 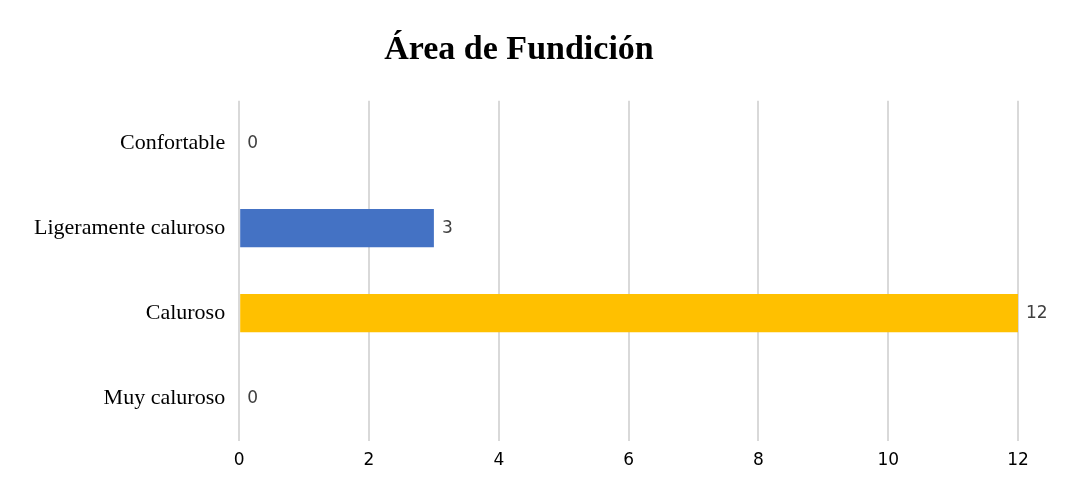 I want to click on x-tick-label: 12, so click(x=1018, y=459).